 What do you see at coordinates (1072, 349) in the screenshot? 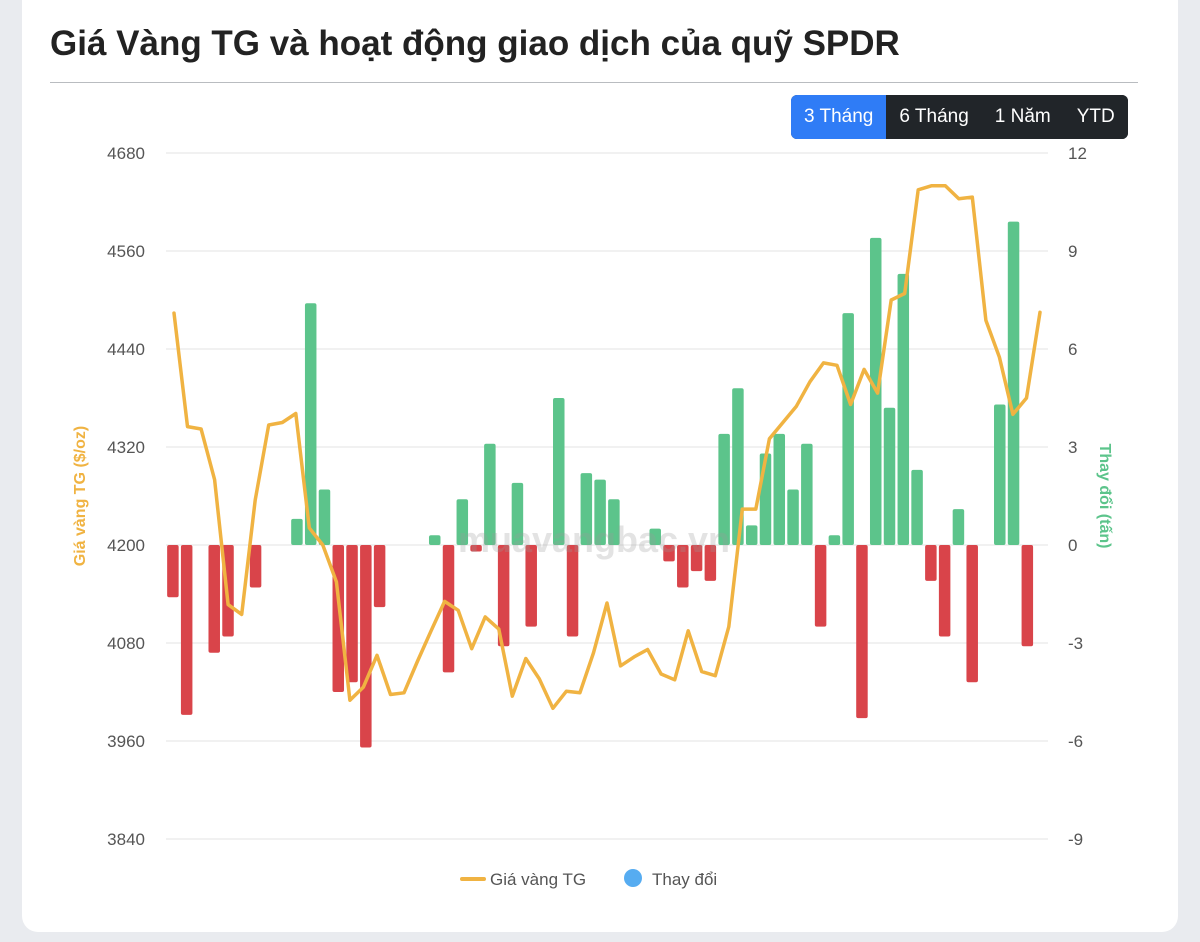
I see `right-tick-label: 6` at bounding box center [1072, 349].